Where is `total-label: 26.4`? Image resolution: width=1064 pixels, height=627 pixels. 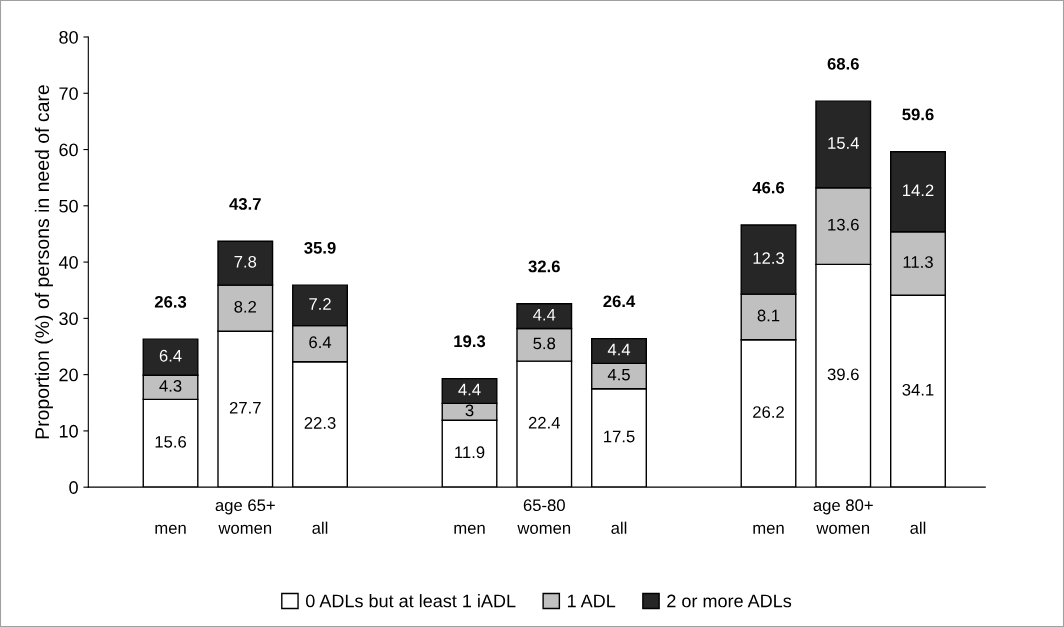
total-label: 26.4 is located at coordinates (619, 301).